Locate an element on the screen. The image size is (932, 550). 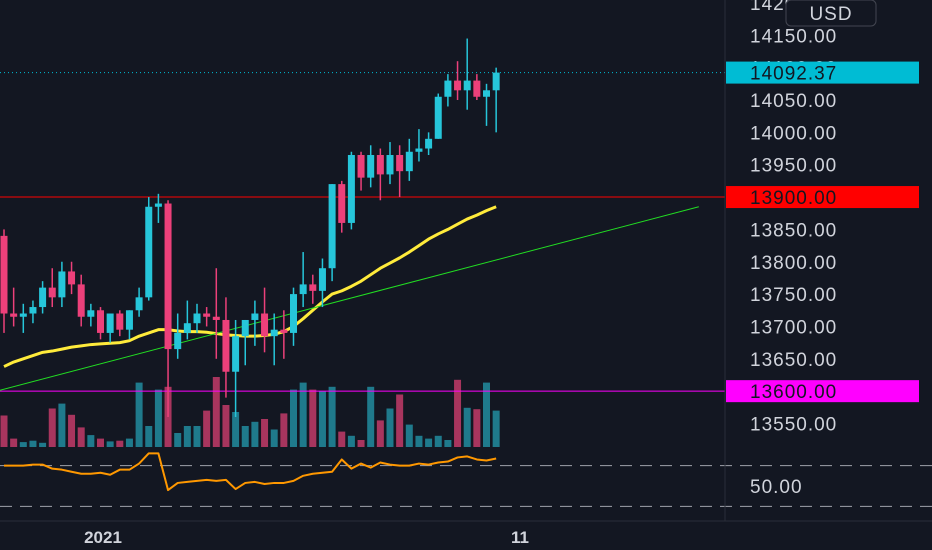
time-tick-label: 2021 is located at coordinates (103, 537).